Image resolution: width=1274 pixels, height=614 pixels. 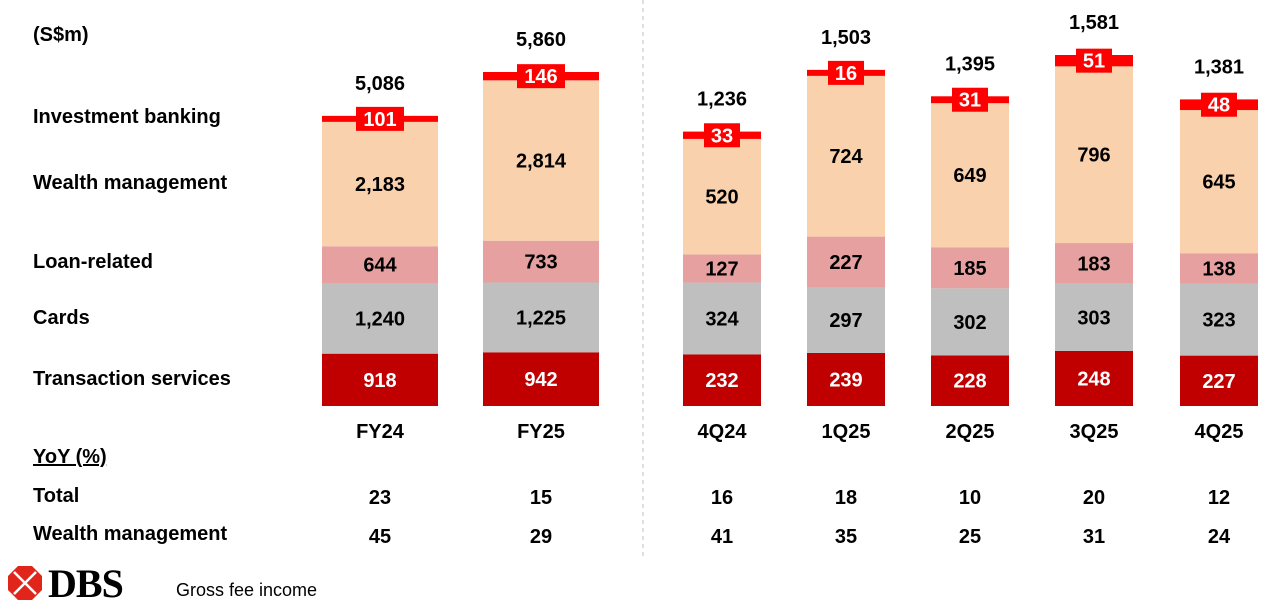 I want to click on value-label-cards: 323, so click(x=1218, y=321).